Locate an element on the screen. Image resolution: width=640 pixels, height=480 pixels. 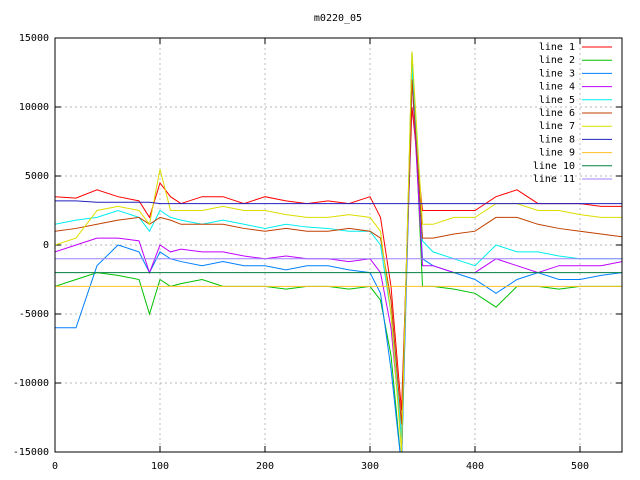
legend-label: line 4 is located at coordinates (557, 87).